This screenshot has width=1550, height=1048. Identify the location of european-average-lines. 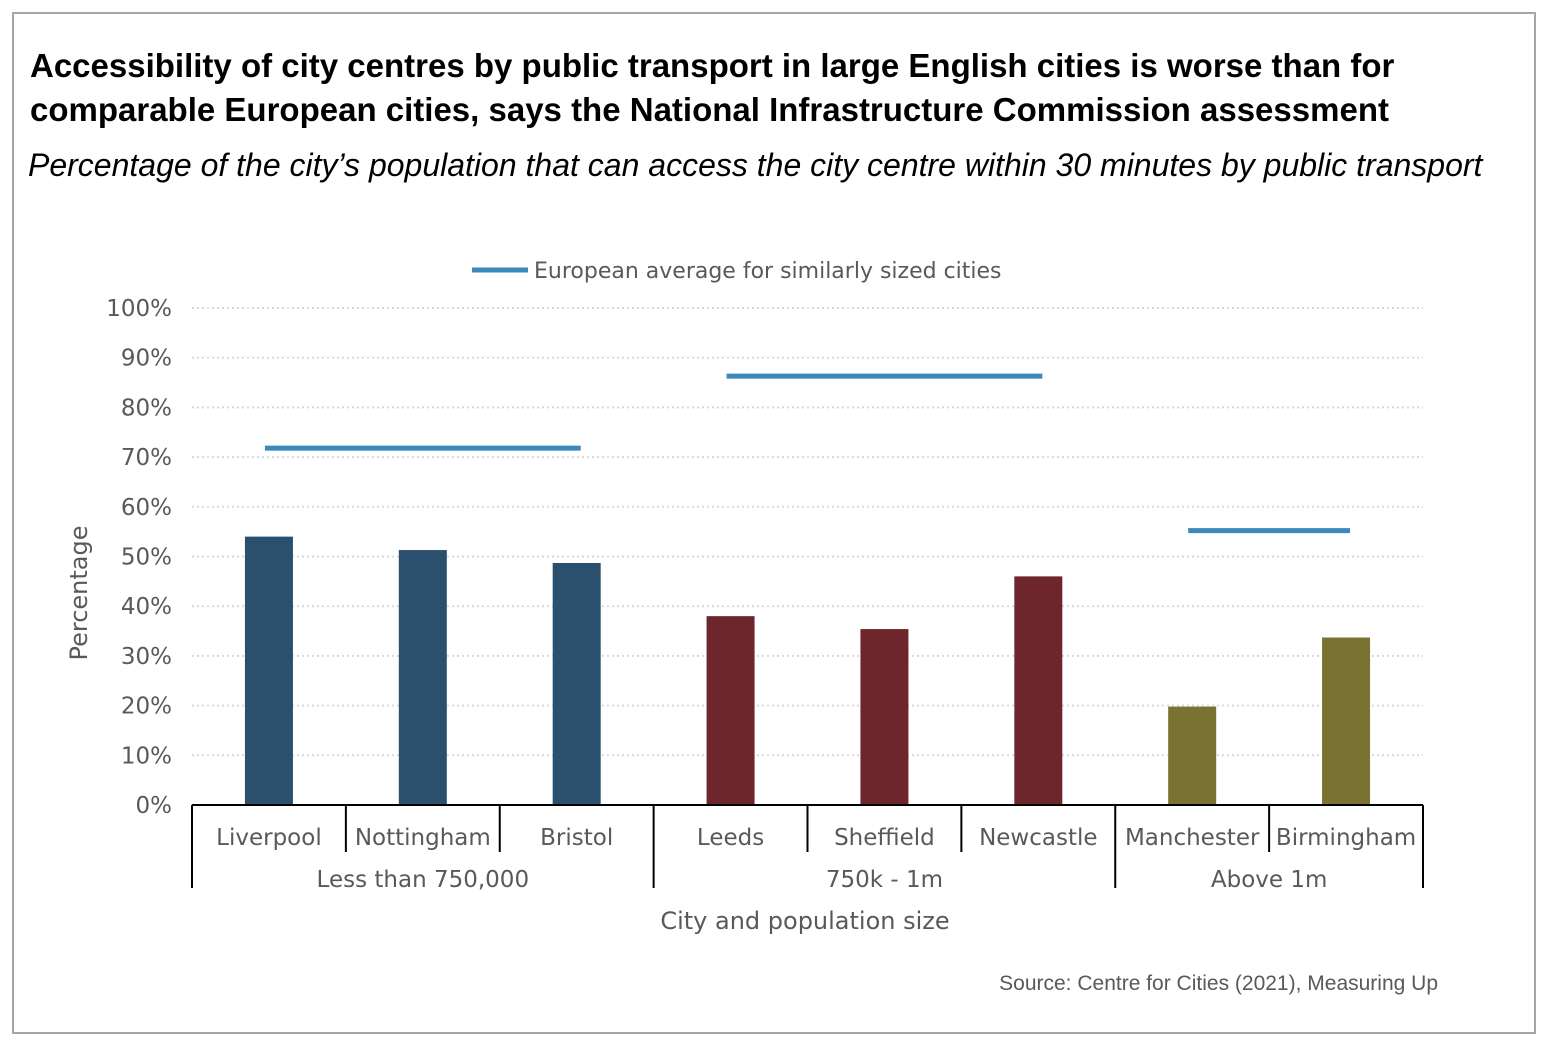
(807, 453).